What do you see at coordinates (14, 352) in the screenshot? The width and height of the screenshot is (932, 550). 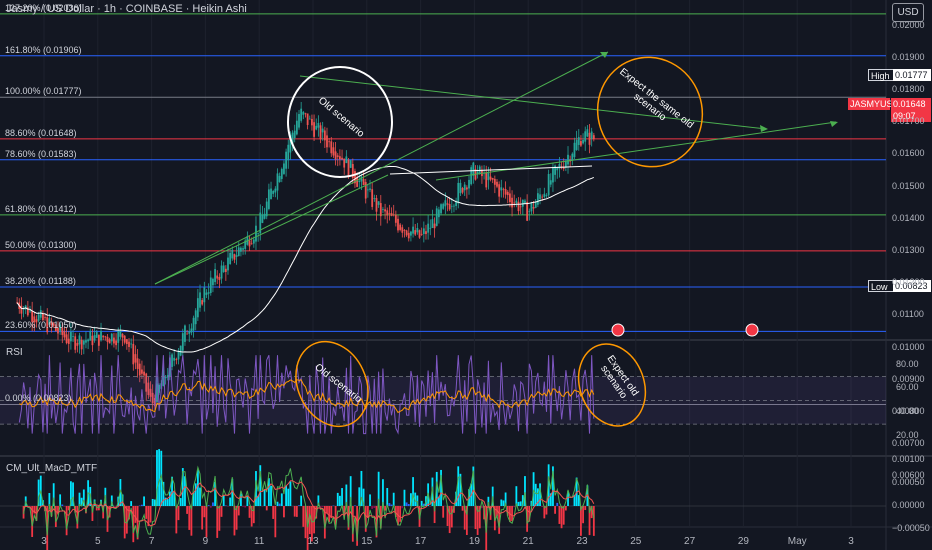 I see `rsi-title: RSI` at bounding box center [14, 352].